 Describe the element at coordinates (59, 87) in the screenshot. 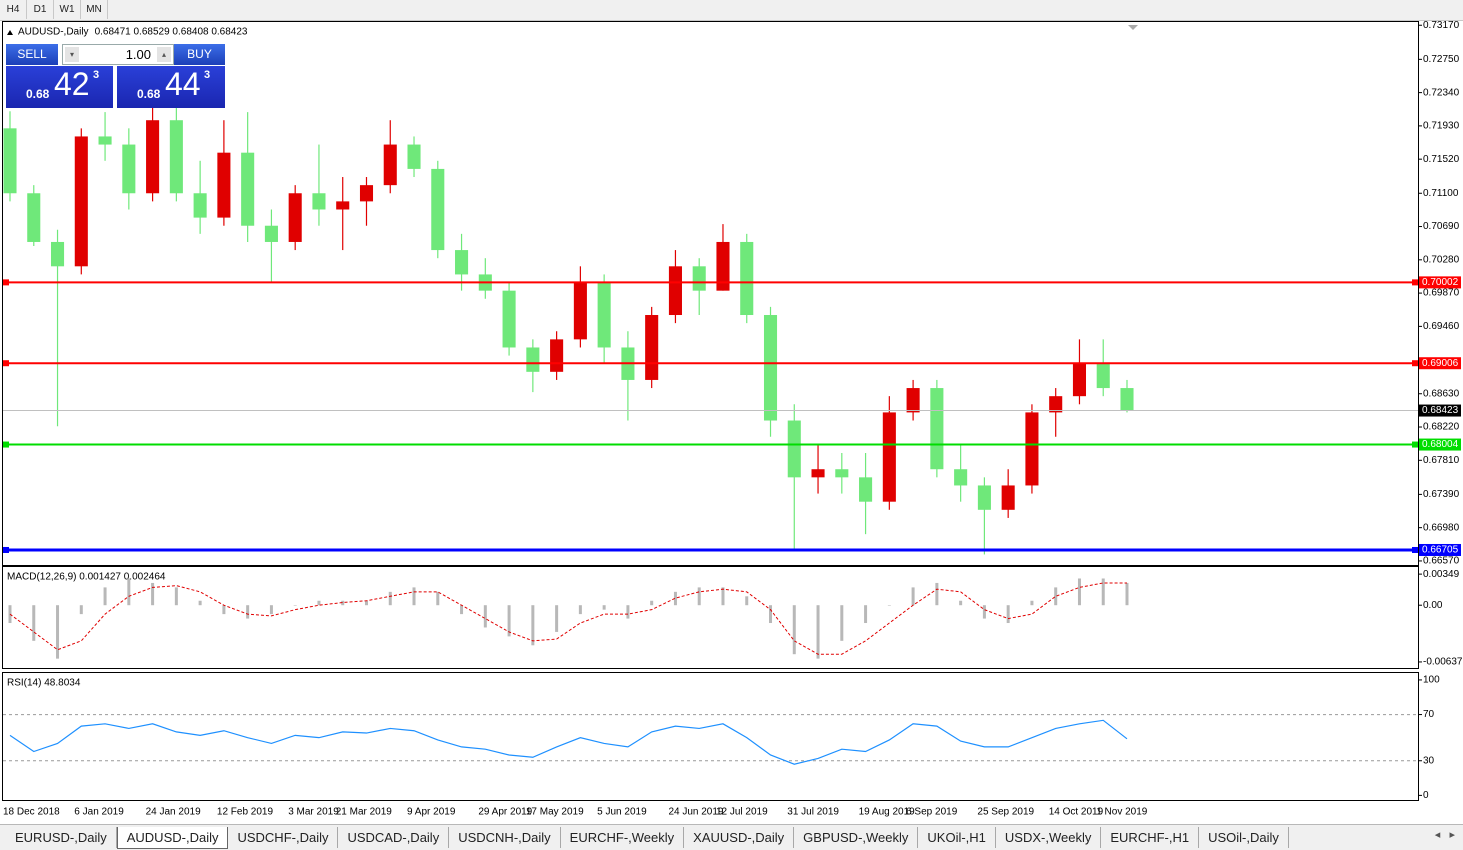

I see `sell-price: 0.68 42 3` at that location.